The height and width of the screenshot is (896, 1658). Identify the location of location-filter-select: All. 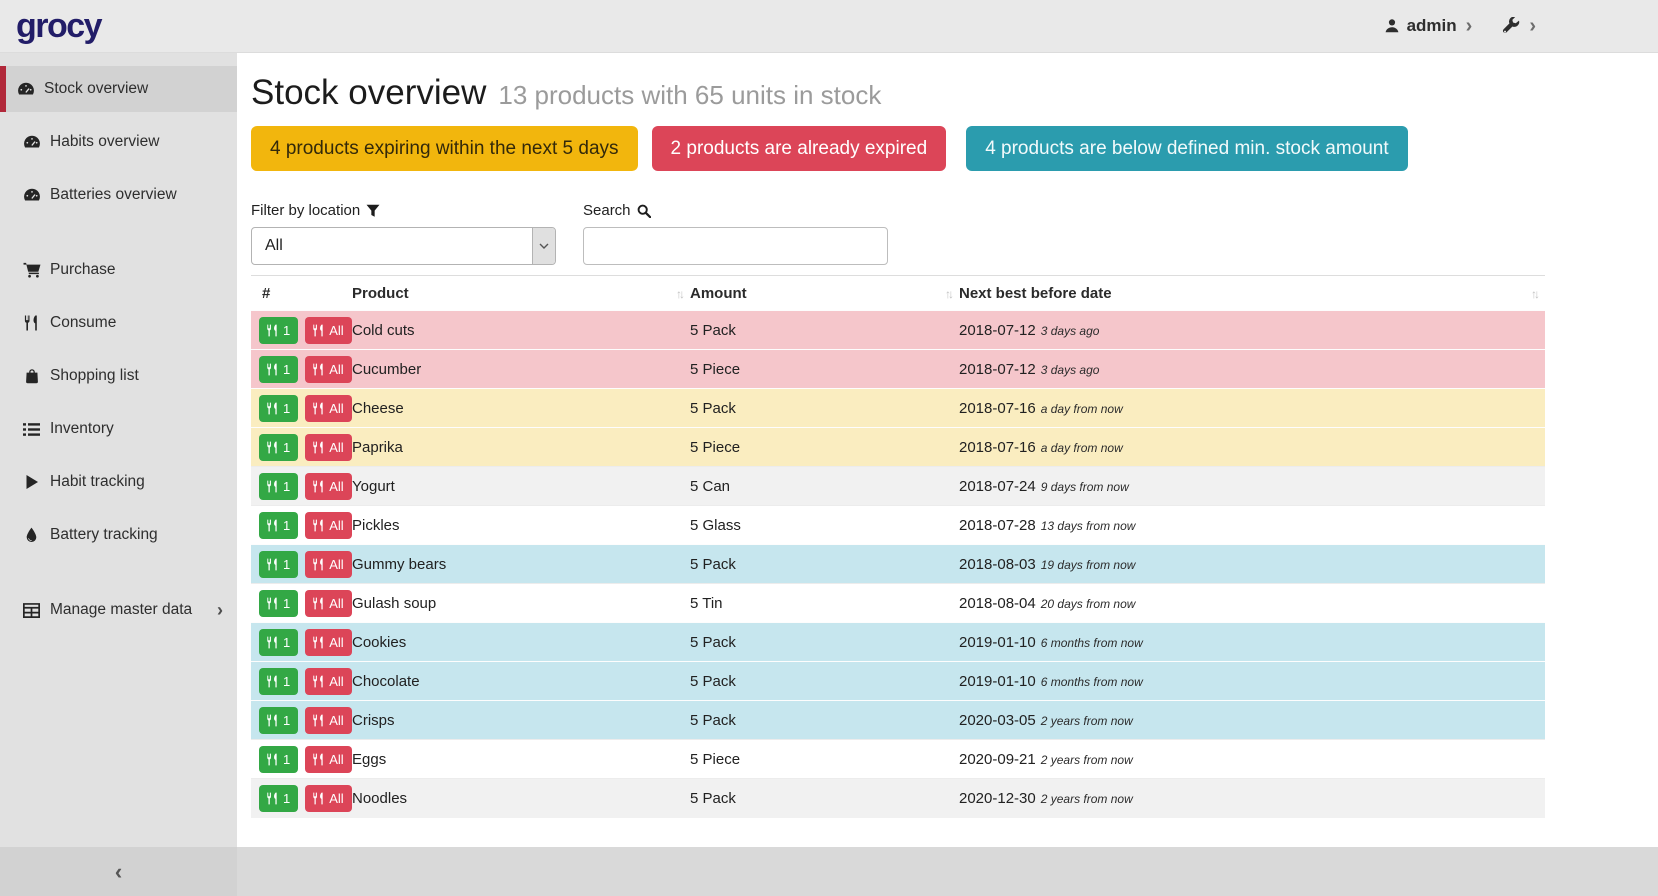
(403, 246).